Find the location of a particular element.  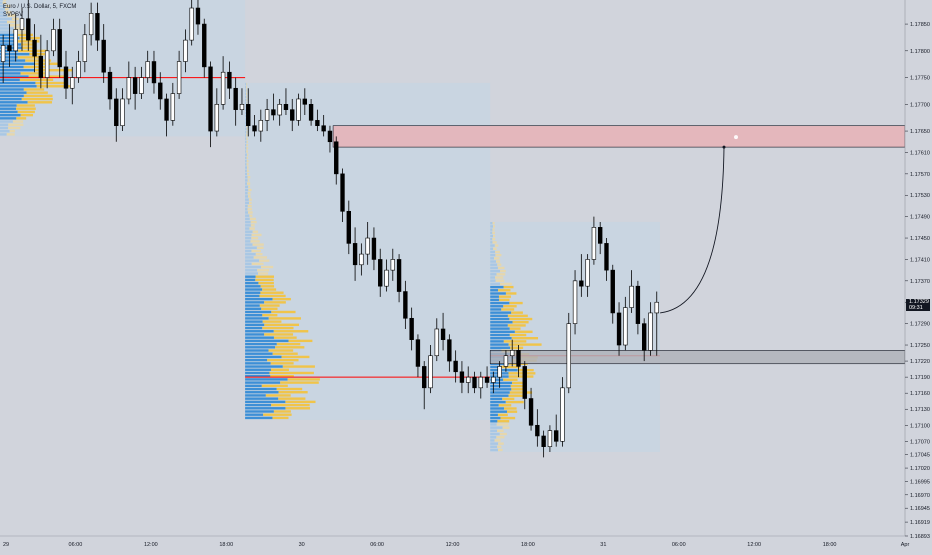

y-tick-label: 1.17530 is located at coordinates (920, 196).